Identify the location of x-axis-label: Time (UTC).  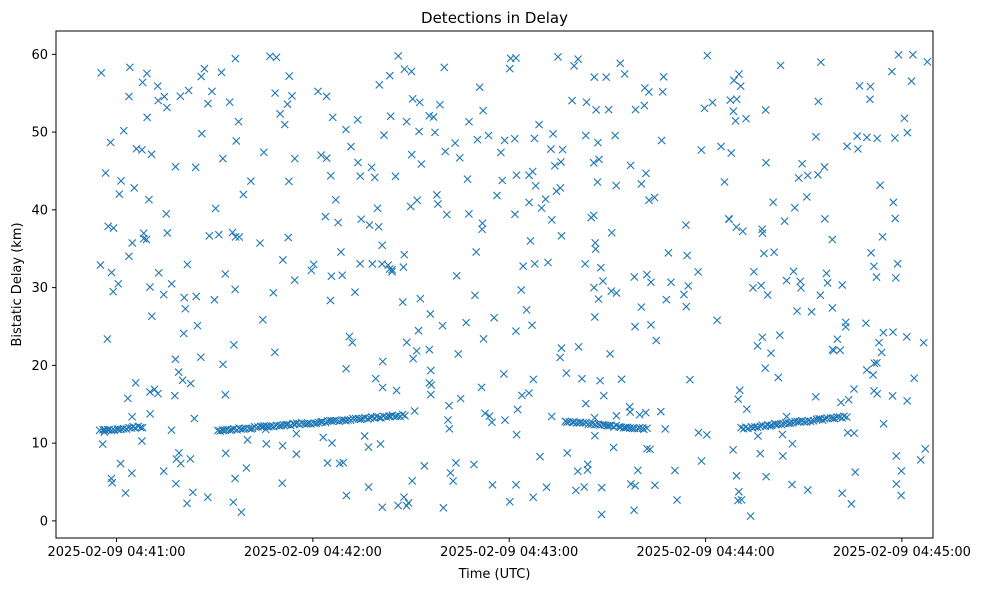
(494, 574).